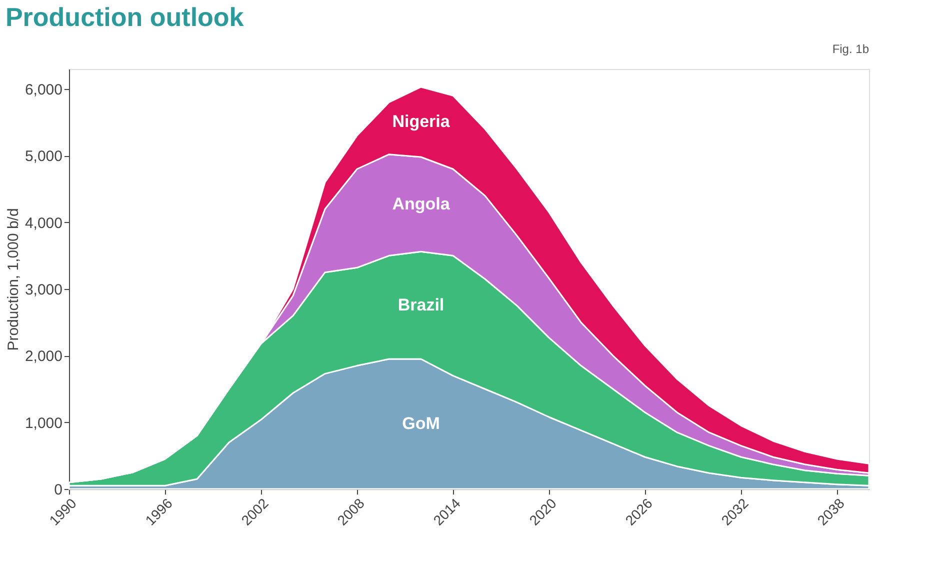 Image resolution: width=928 pixels, height=567 pixels. Describe the element at coordinates (43, 357) in the screenshot. I see `y-tick-label: 2,000` at that location.